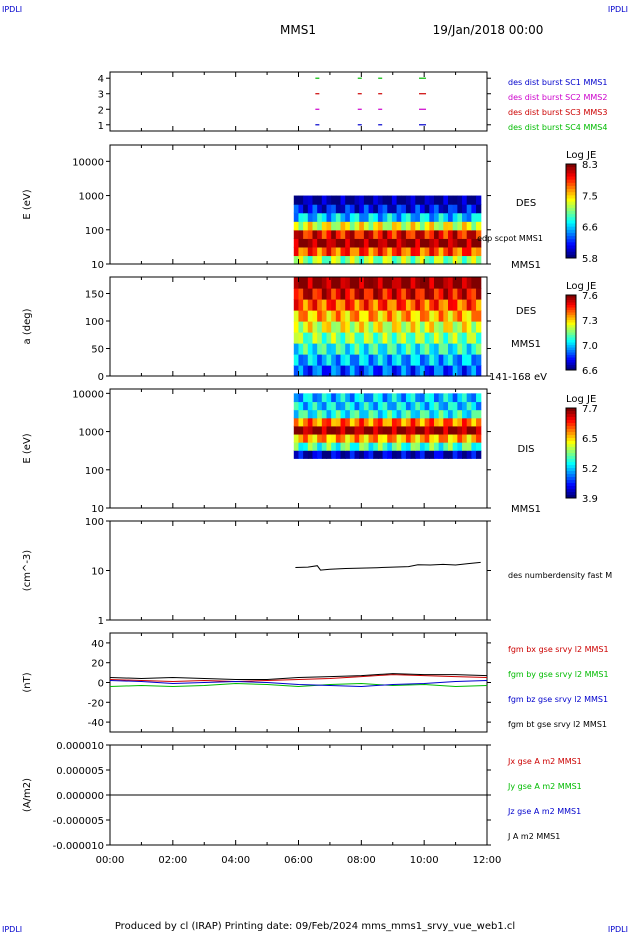 The image size is (630, 934). What do you see at coordinates (560, 575) in the screenshot?
I see `legend-entry: des numberdensity fast M` at bounding box center [560, 575].